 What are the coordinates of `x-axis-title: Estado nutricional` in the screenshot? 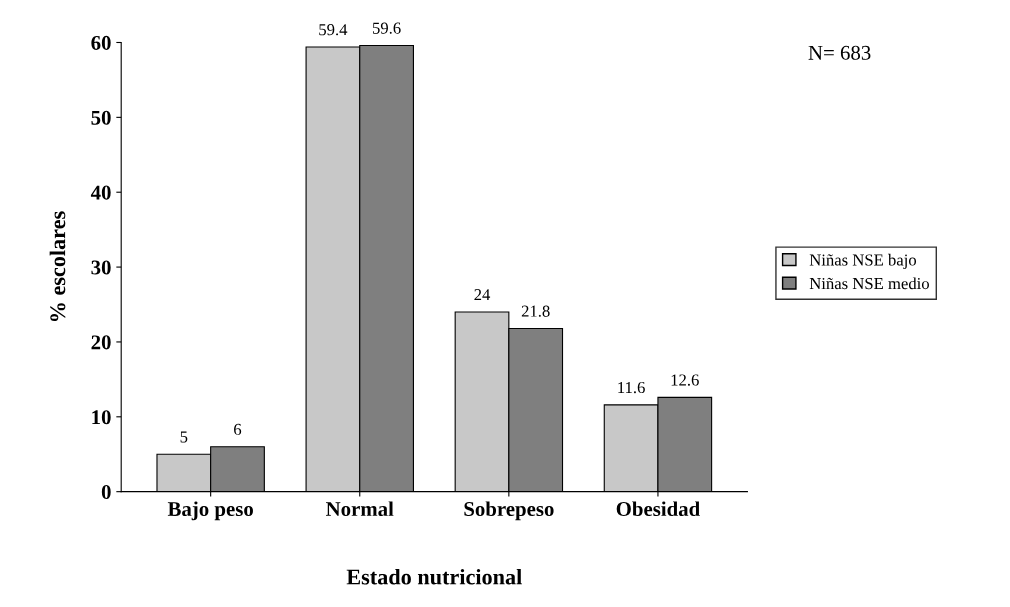 It's located at (434, 576).